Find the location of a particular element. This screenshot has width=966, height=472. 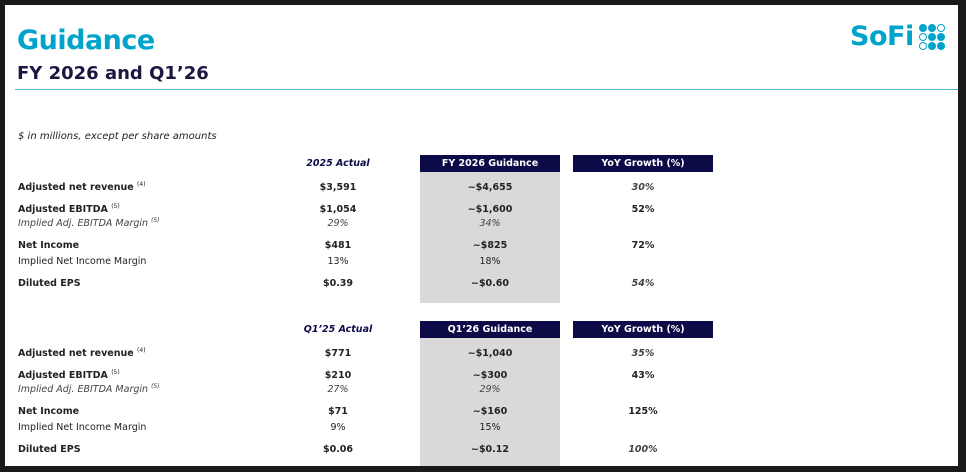

guidance-value: 29% is located at coordinates (490, 389).